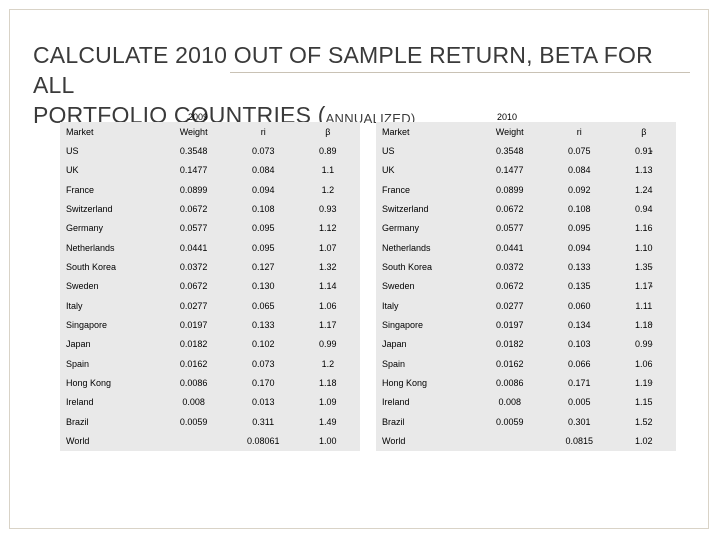 Image resolution: width=720 pixels, height=540 pixels. I want to click on cell-market: Switzerland, so click(89, 209).